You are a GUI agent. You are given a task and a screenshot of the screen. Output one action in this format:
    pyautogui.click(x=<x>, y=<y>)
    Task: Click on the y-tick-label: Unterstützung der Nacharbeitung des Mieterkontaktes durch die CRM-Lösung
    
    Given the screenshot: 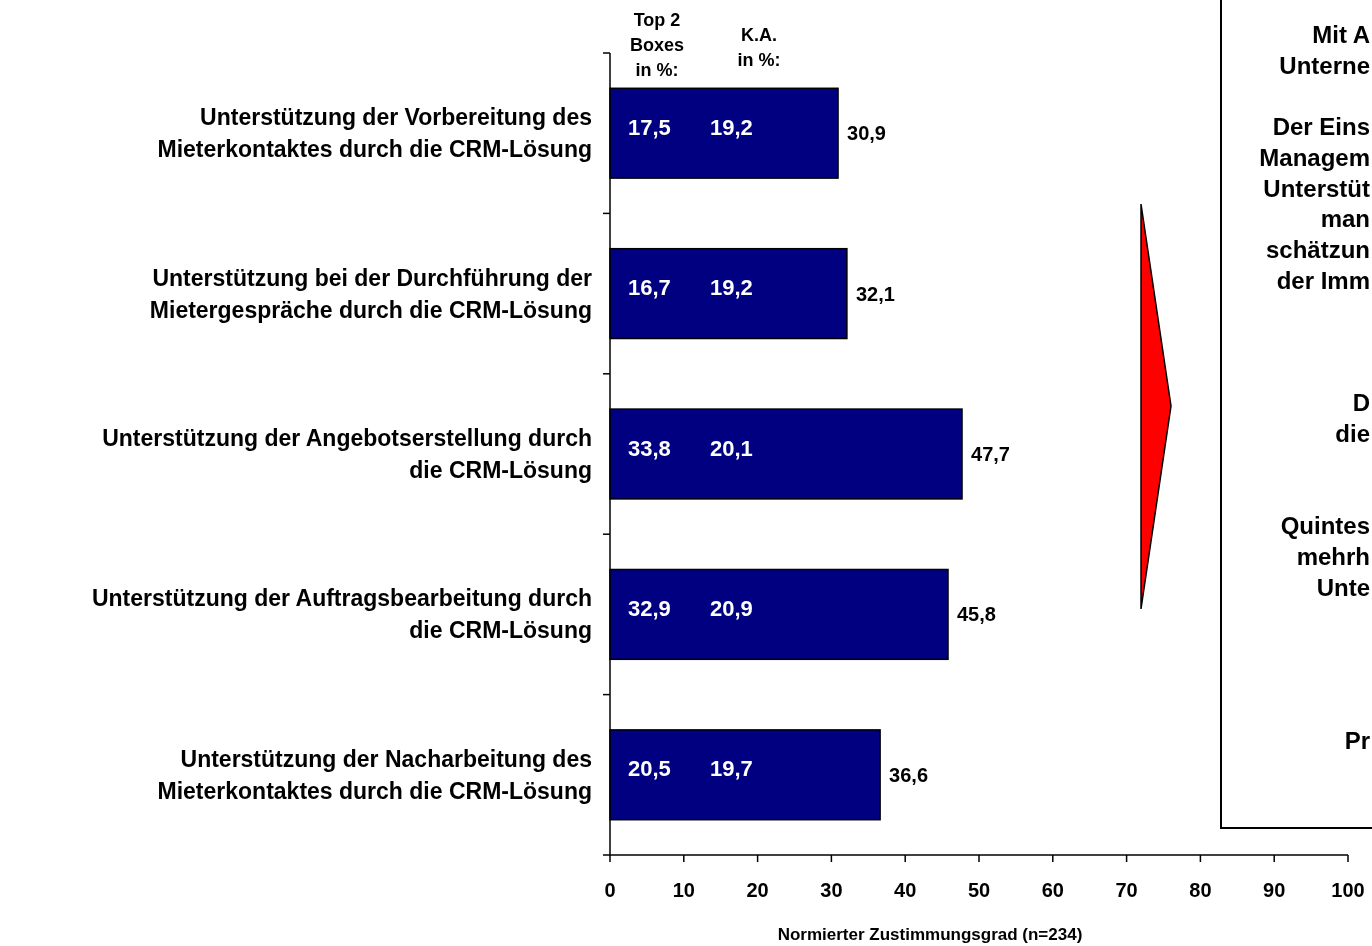 What is the action you would take?
    pyautogui.click(x=374, y=774)
    